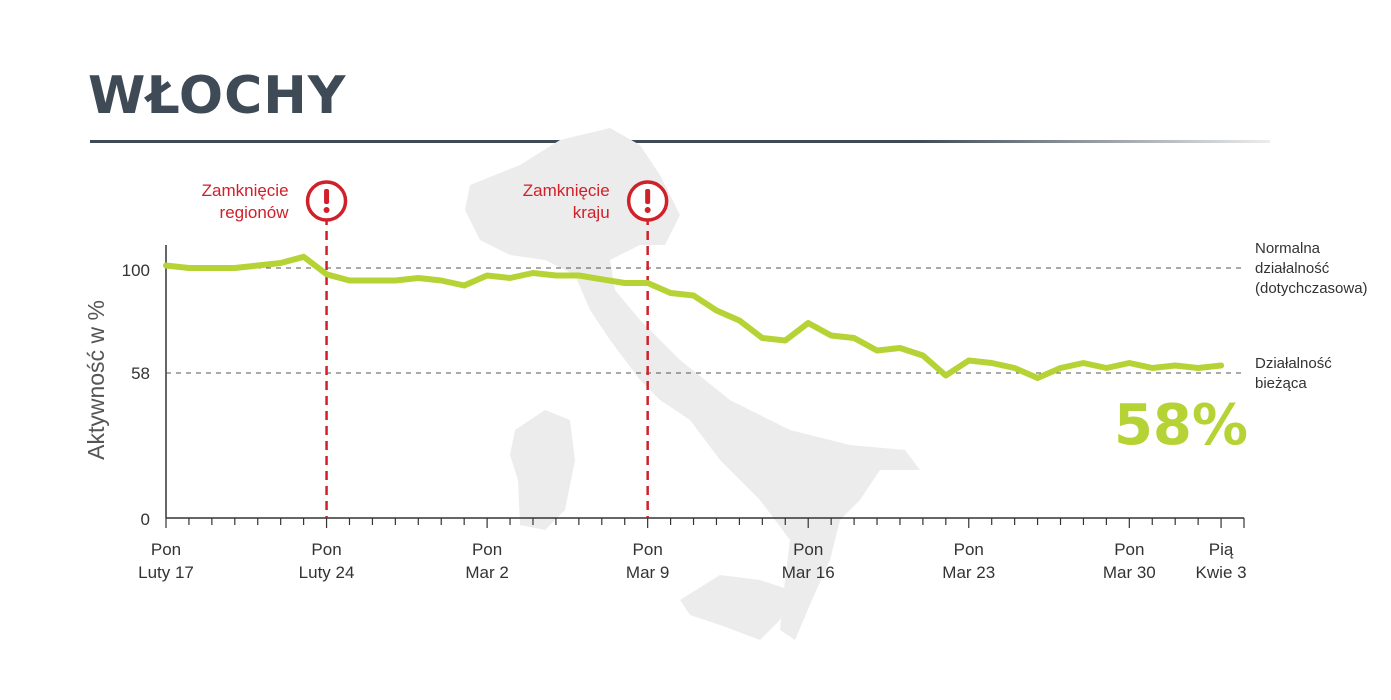 This screenshot has width=1391, height=700. I want to click on x-tick-label-2-day: Pon, so click(487, 549).